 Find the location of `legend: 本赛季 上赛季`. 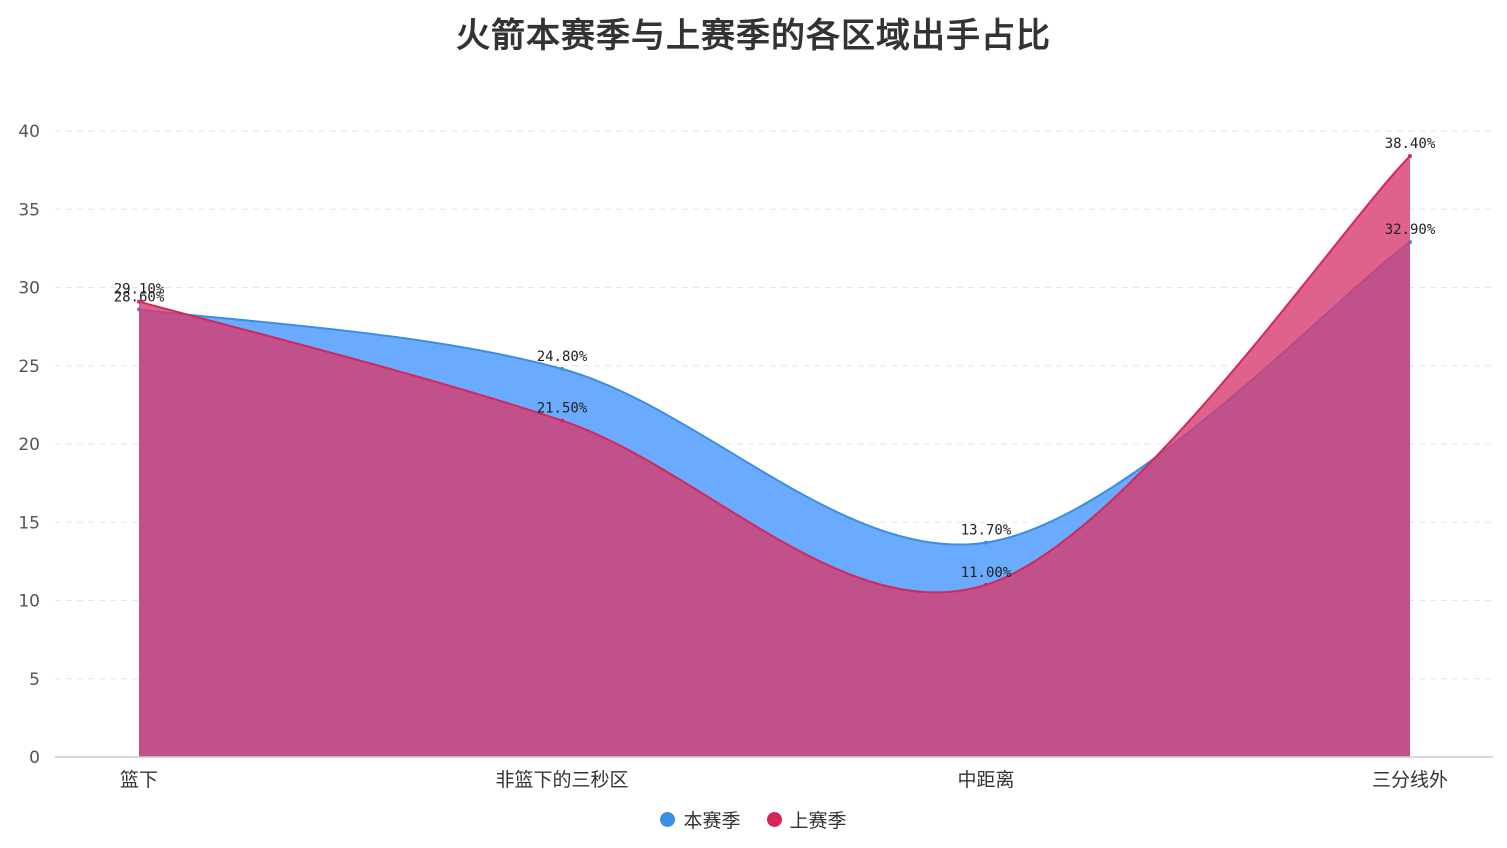

legend: 本赛季 上赛季 is located at coordinates (753, 819).